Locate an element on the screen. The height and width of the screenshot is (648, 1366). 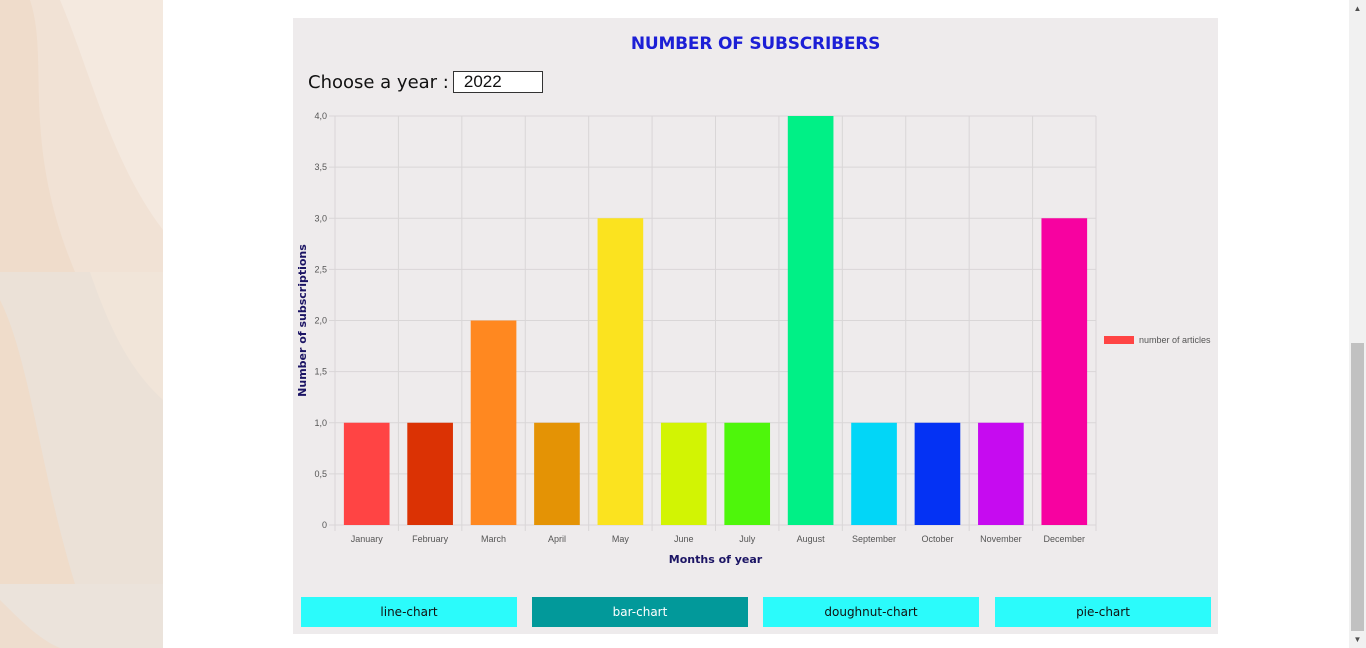
x-tick-label: February is located at coordinates (430, 539).